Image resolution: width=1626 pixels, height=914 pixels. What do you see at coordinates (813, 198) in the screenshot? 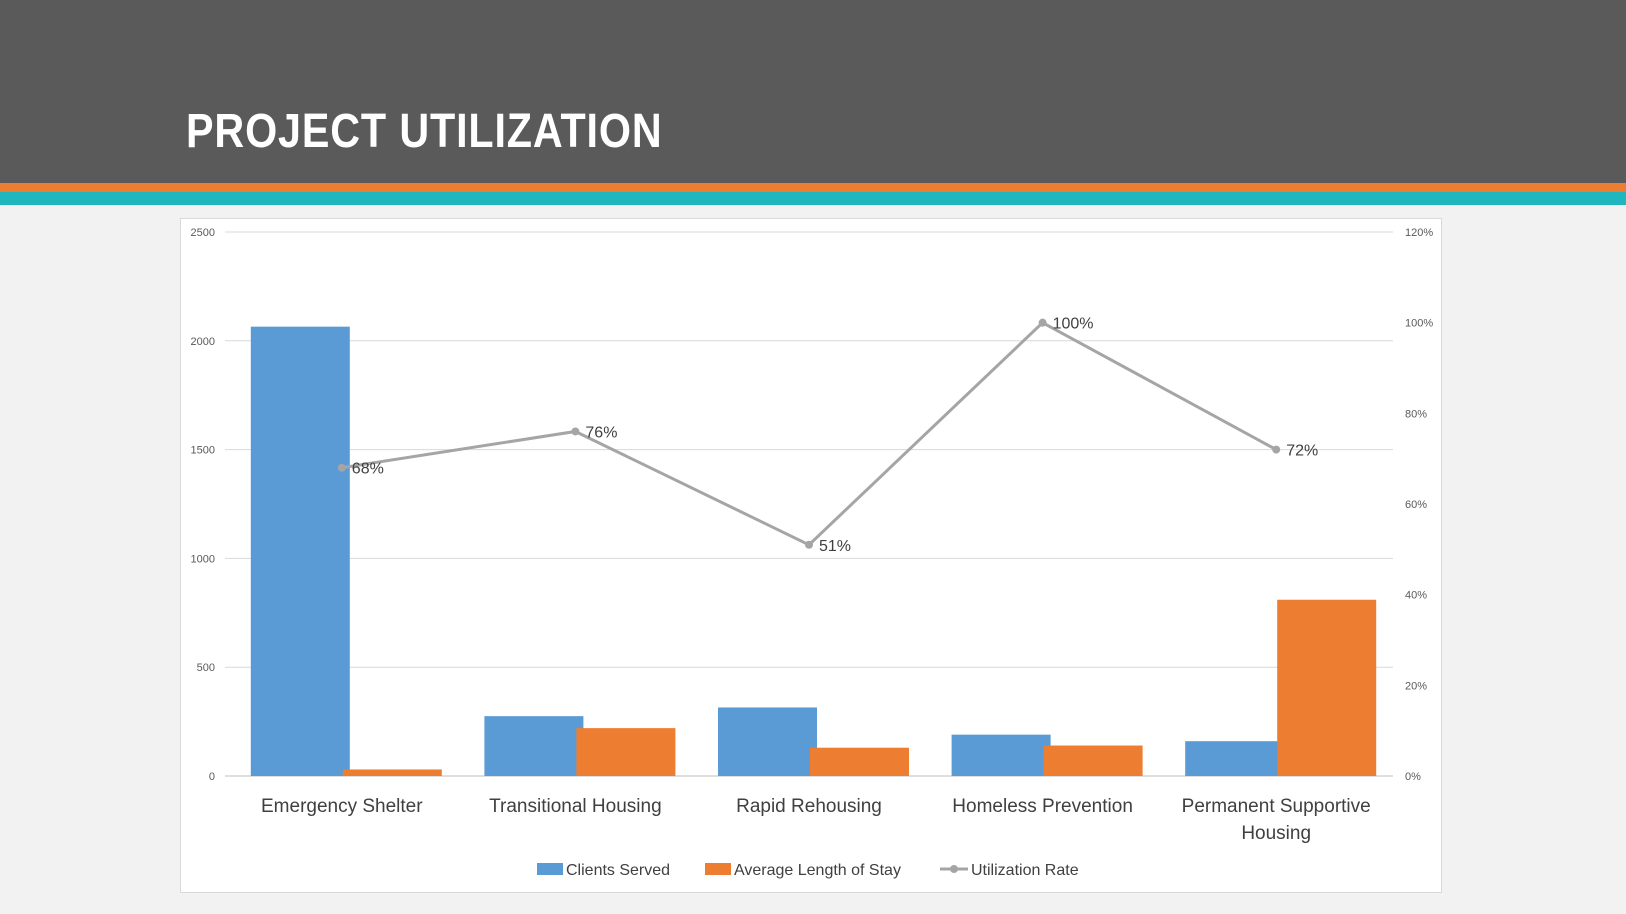
I see `accent-stripe-teal` at bounding box center [813, 198].